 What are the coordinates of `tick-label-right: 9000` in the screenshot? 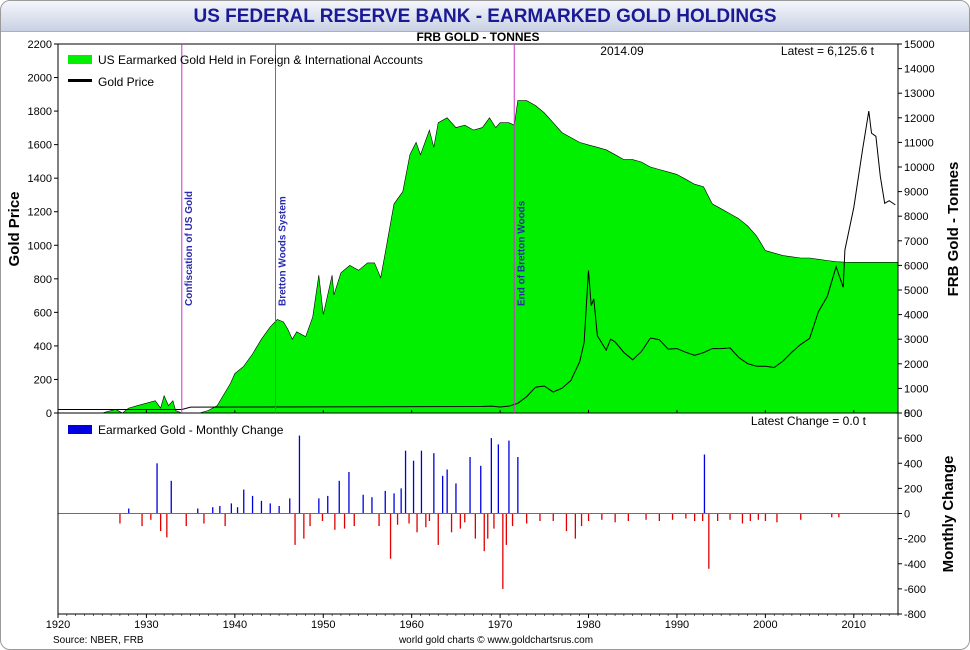 It's located at (916, 193).